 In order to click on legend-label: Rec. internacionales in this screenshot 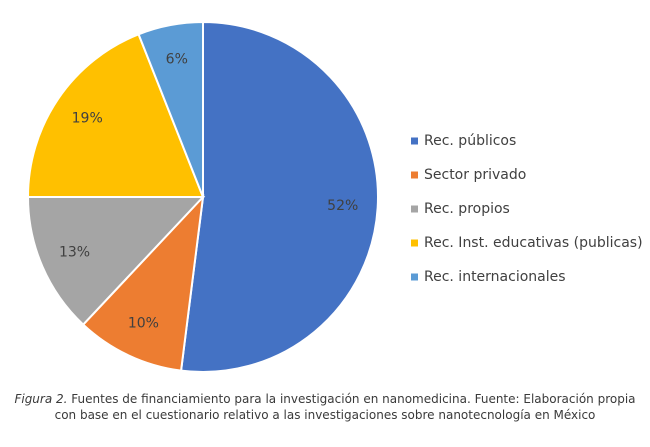, I will do `click(495, 277)`.